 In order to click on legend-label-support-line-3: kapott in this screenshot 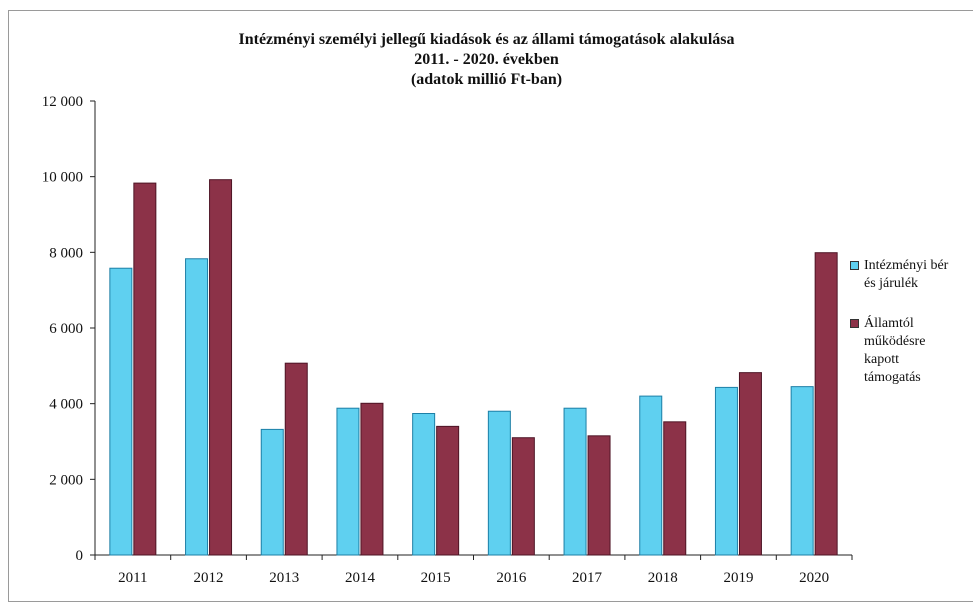, I will do `click(881, 359)`.